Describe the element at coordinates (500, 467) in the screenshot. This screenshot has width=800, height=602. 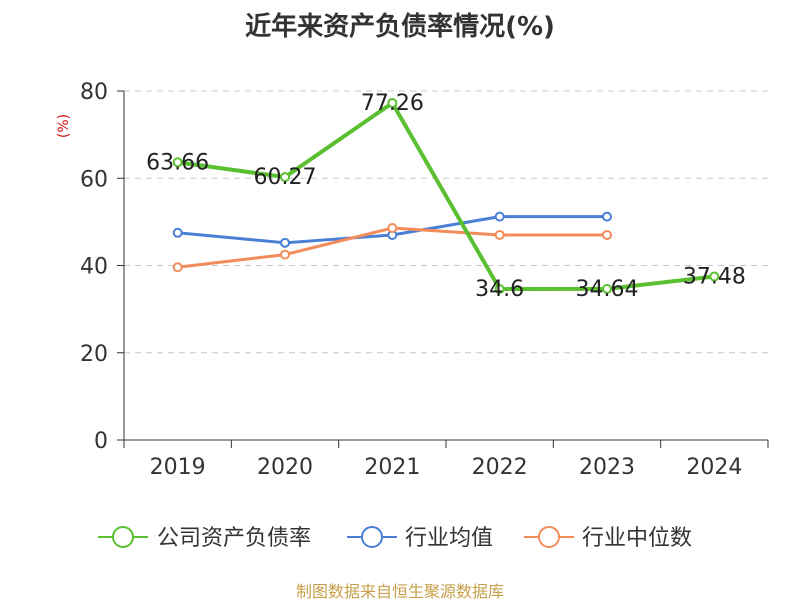
I see `x-tick-label: 2022` at that location.